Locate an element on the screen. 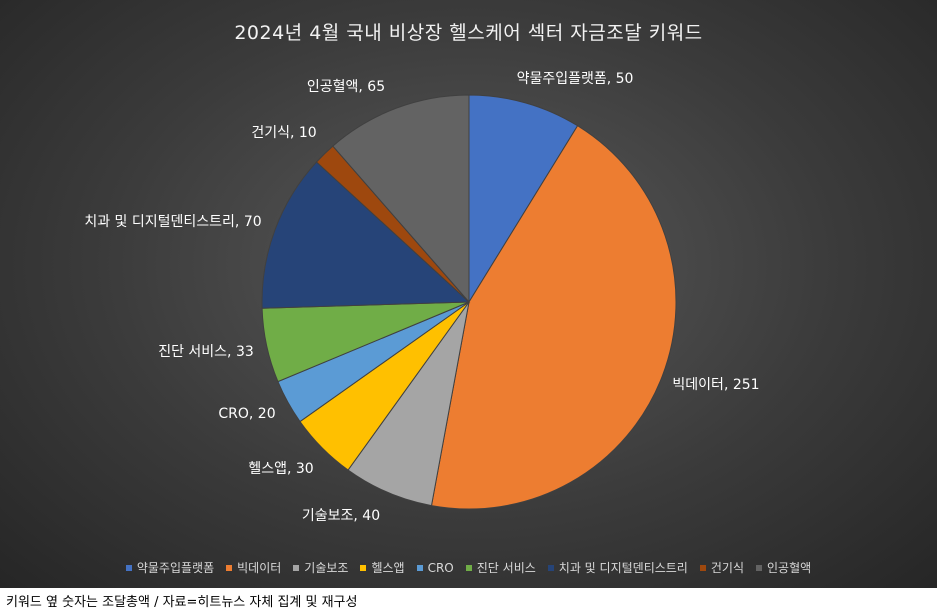  data-label-2: 빅데이터, 251 is located at coordinates (715, 385).